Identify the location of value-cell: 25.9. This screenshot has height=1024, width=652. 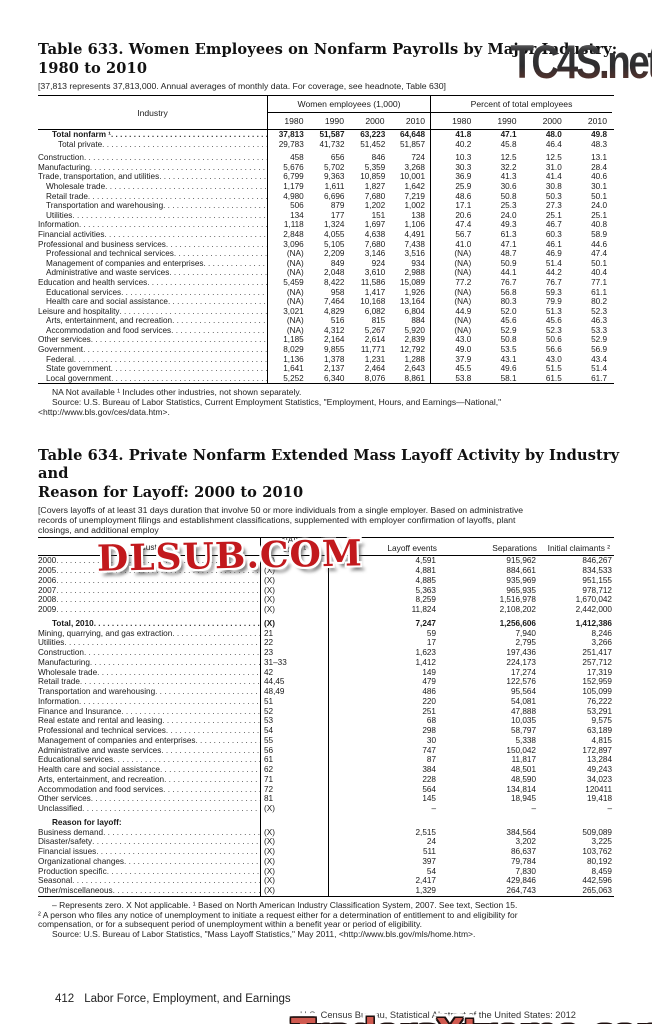
(463, 186).